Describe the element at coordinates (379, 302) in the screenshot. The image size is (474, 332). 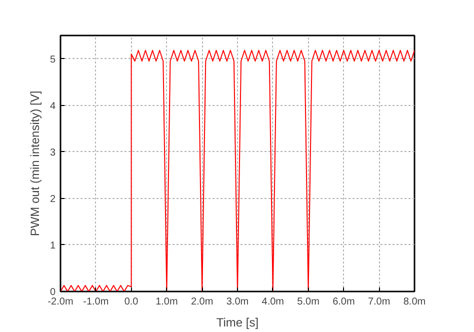
I see `x-tick-label: 7.0m` at that location.